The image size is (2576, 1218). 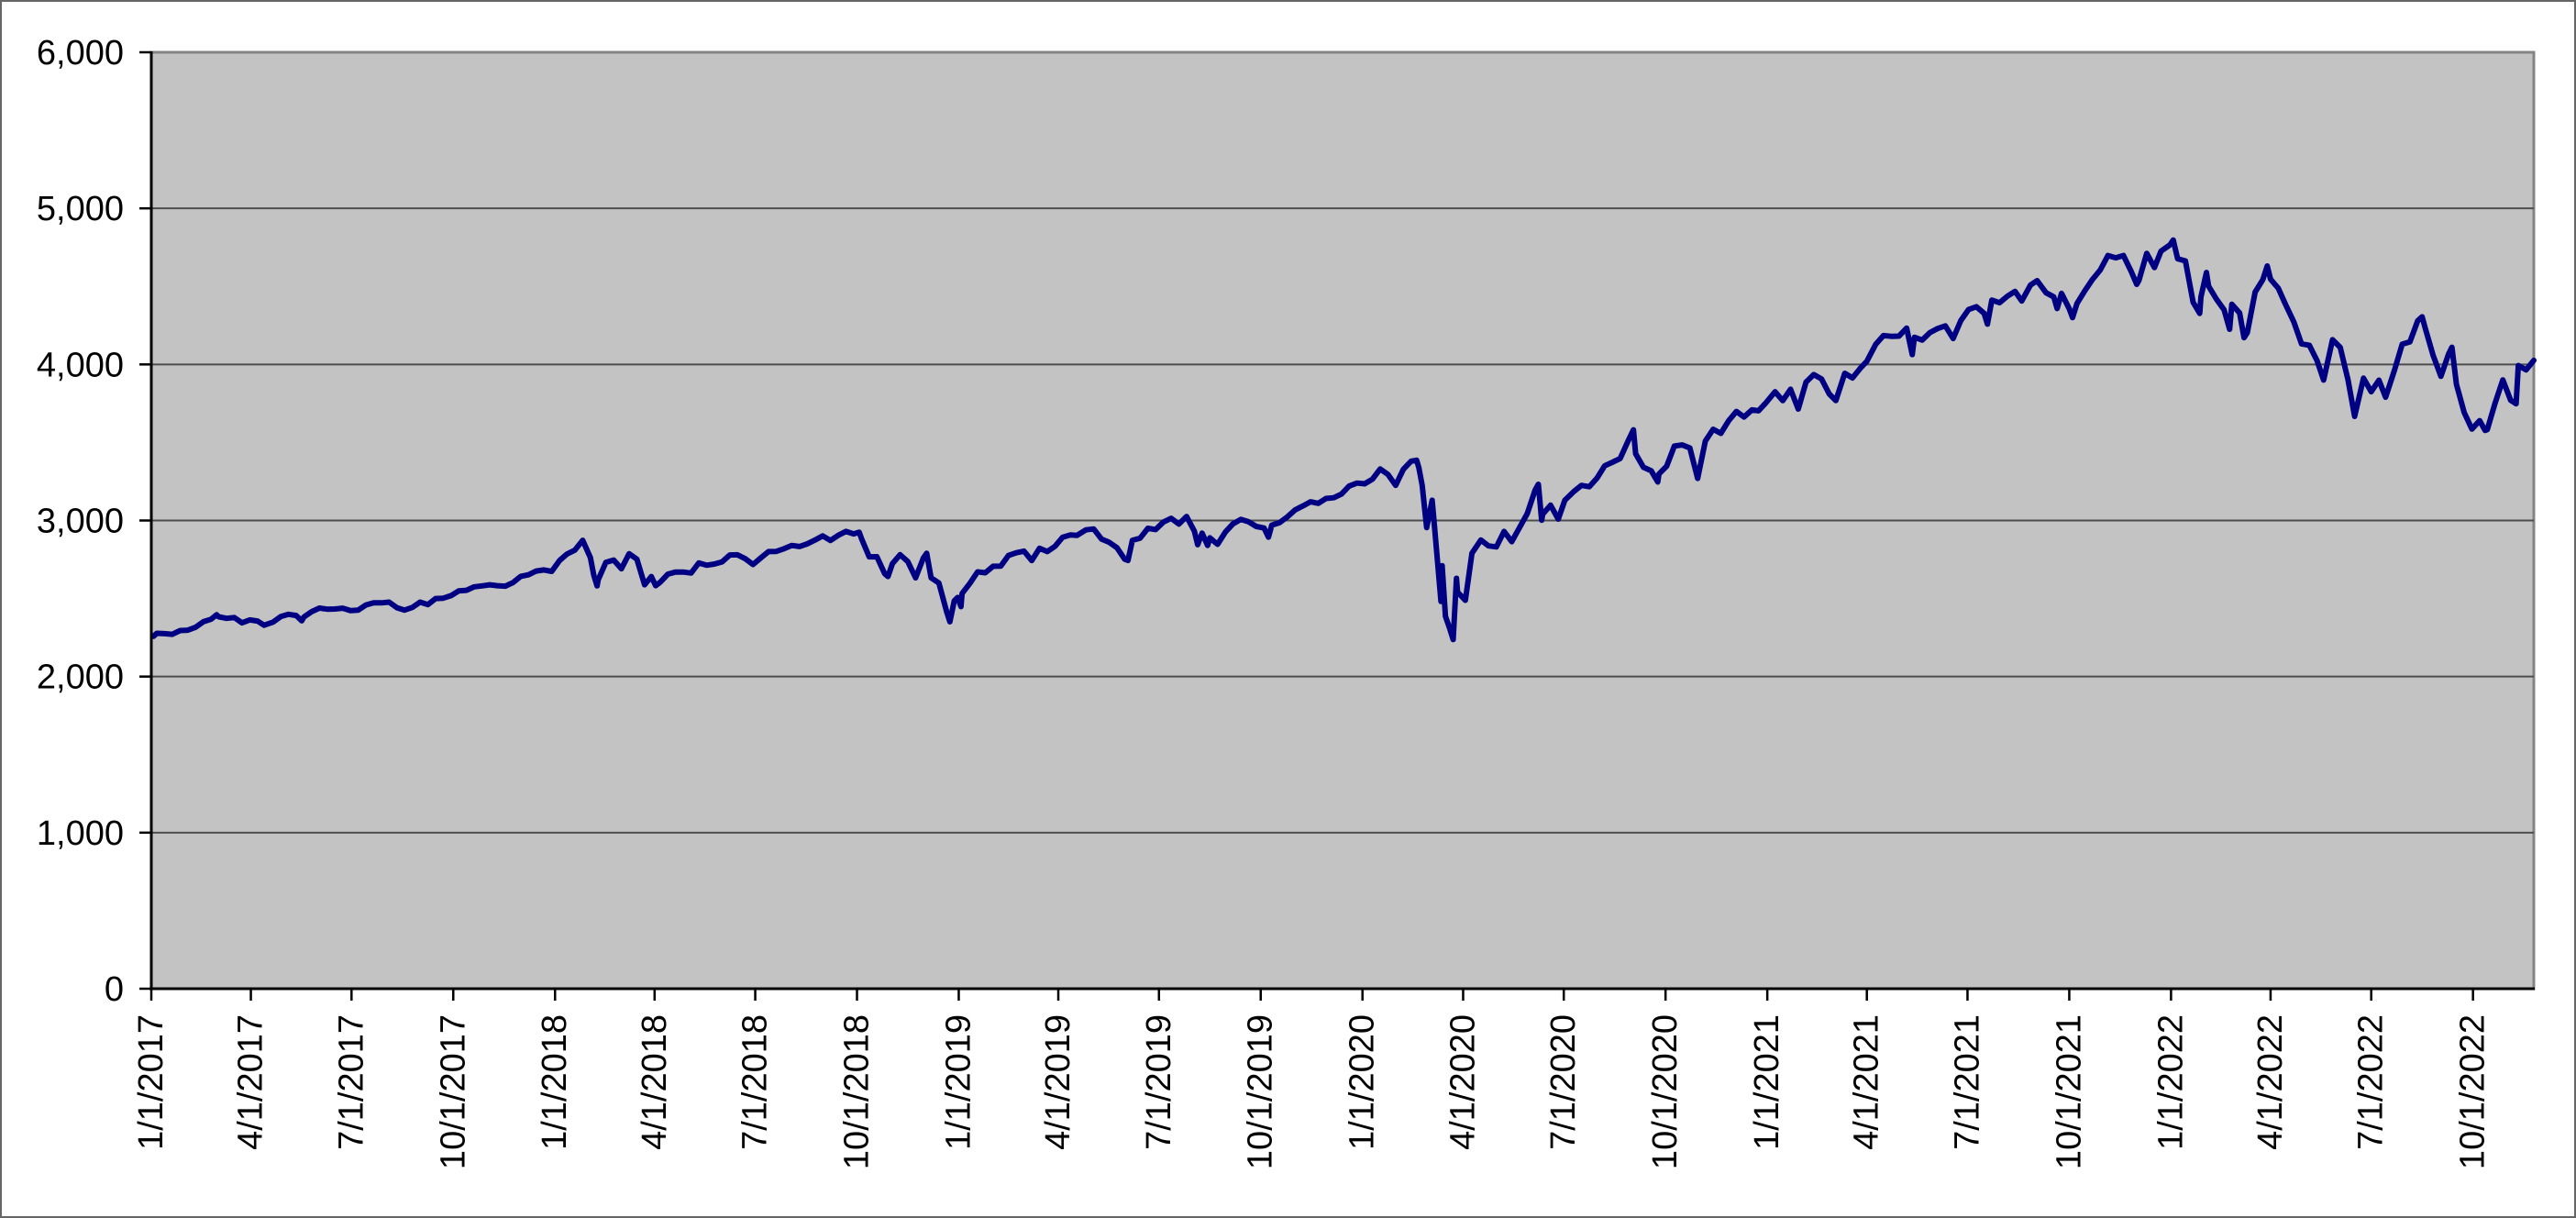 What do you see at coordinates (2270, 1082) in the screenshot?
I see `x-axis-tick-label: 4/1/2022` at bounding box center [2270, 1082].